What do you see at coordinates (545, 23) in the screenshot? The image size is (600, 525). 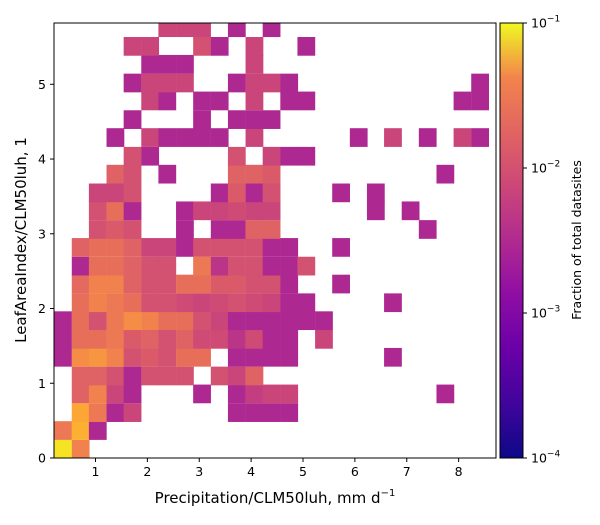 I see `colorbar-tick-label: 10⁻¹` at bounding box center [545, 23].